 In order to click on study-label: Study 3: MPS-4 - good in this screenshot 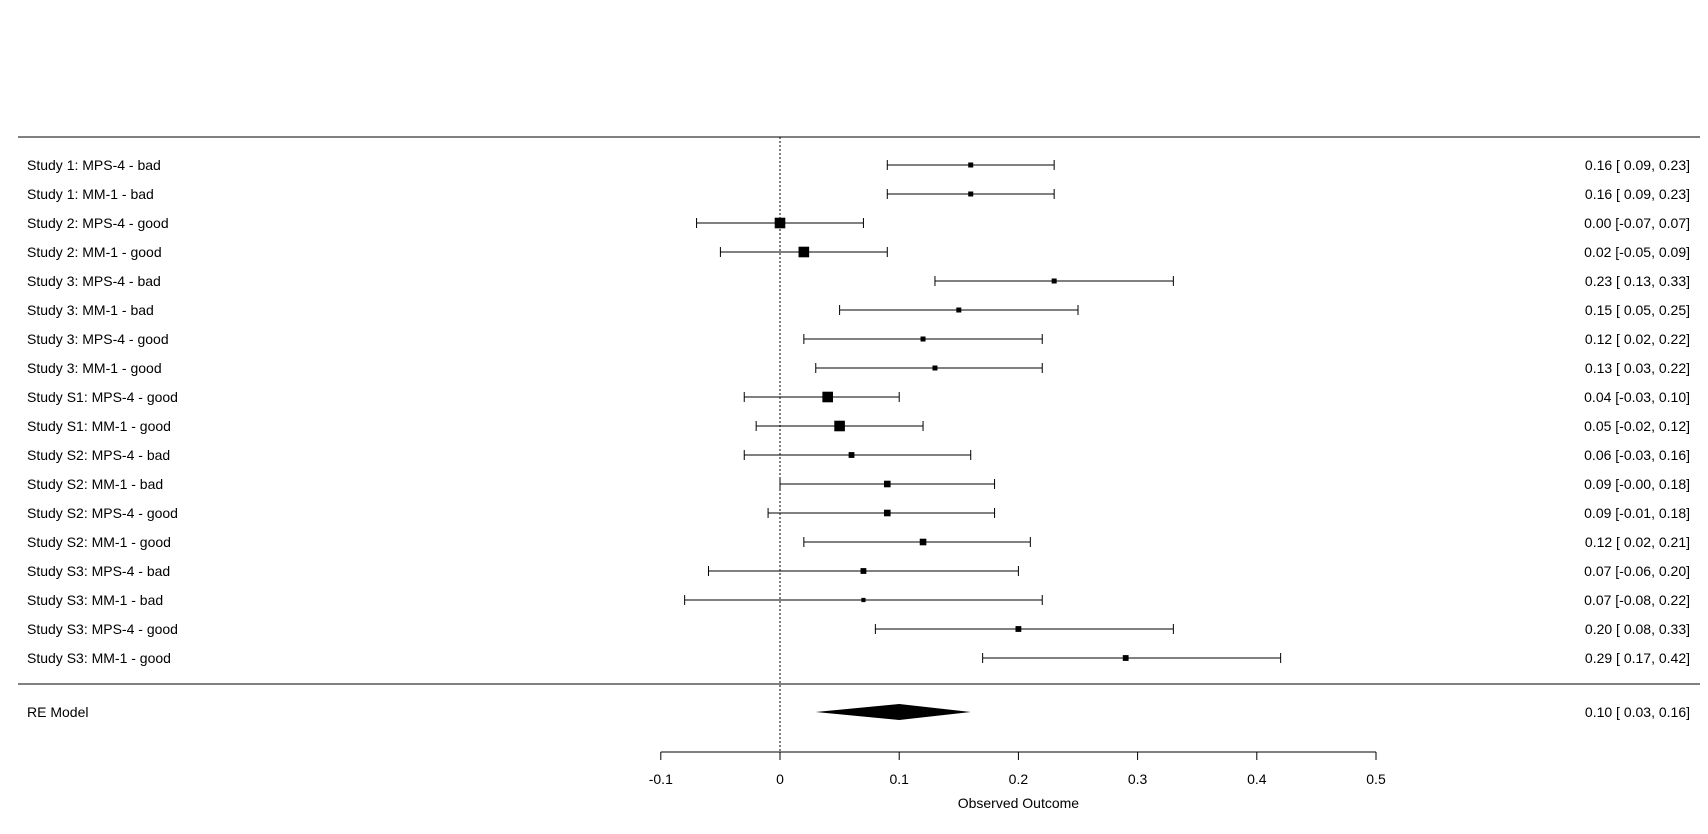, I will do `click(98, 339)`.